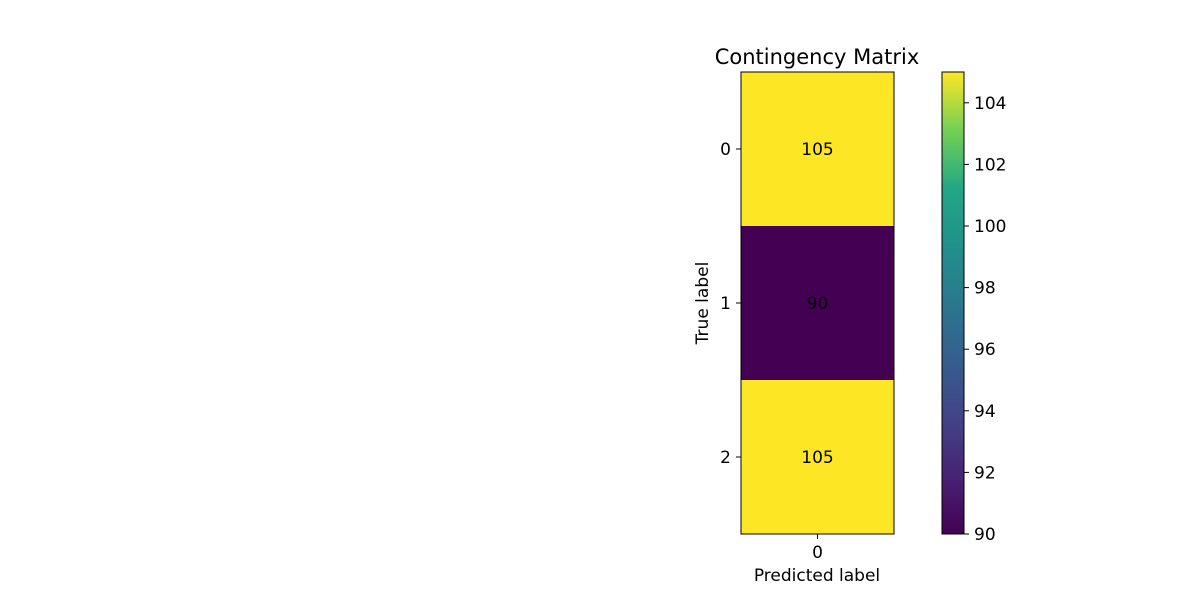 Image resolution: width=1200 pixels, height=604 pixels. I want to click on heatmap-cells: 105 90 105, so click(817, 303).